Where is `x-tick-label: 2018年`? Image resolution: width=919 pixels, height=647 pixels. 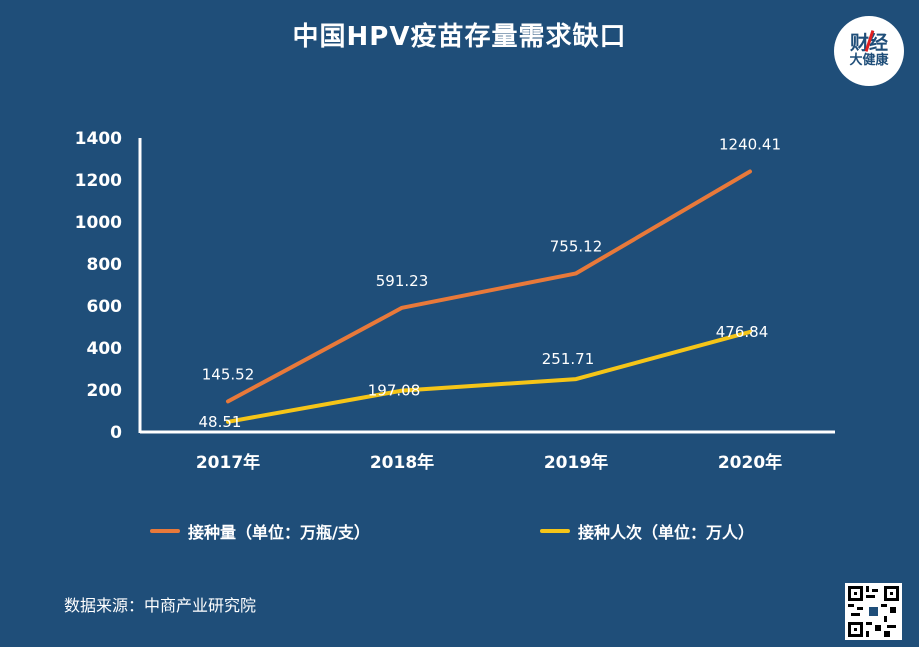 x-tick-label: 2018年 is located at coordinates (402, 462).